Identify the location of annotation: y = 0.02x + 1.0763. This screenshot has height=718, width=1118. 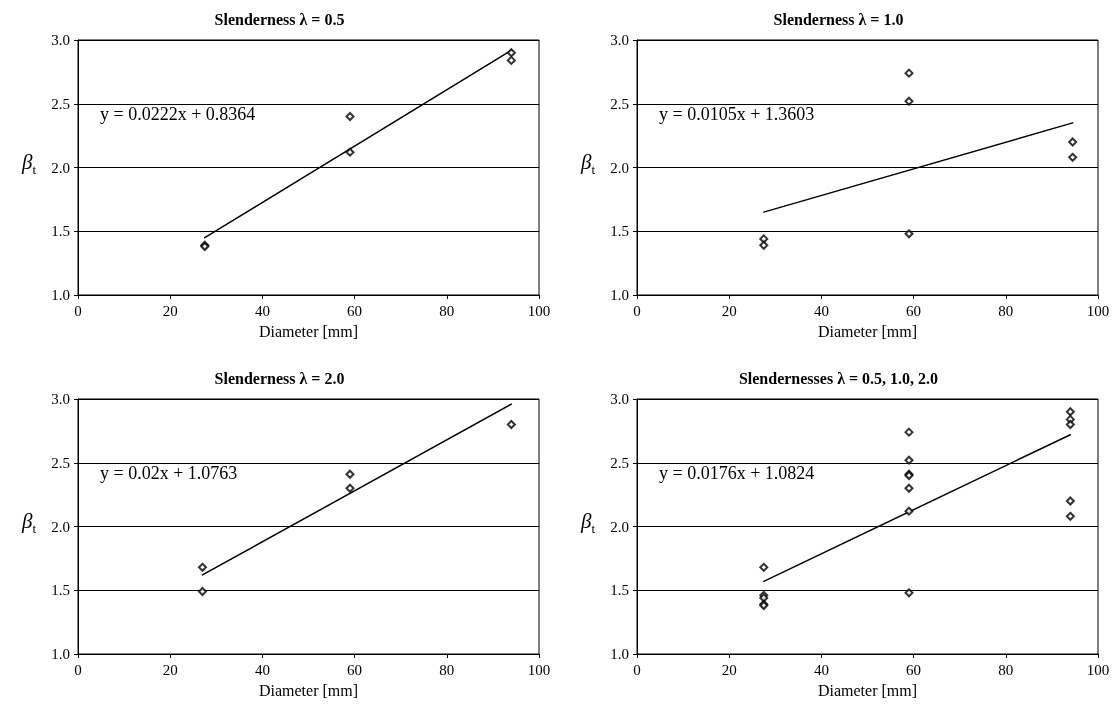
(169, 473).